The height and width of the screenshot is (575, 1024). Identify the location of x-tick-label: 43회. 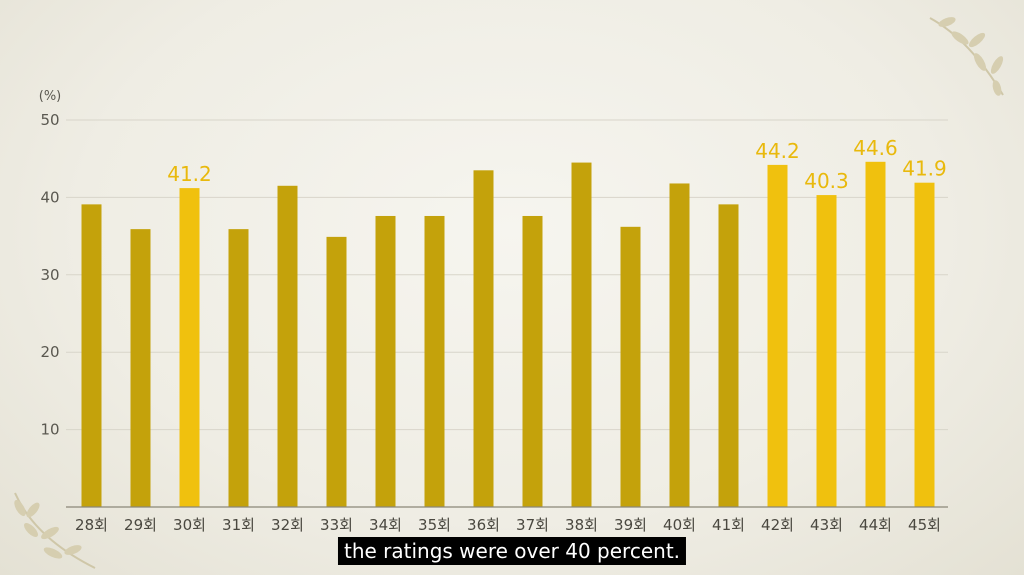
(826, 525).